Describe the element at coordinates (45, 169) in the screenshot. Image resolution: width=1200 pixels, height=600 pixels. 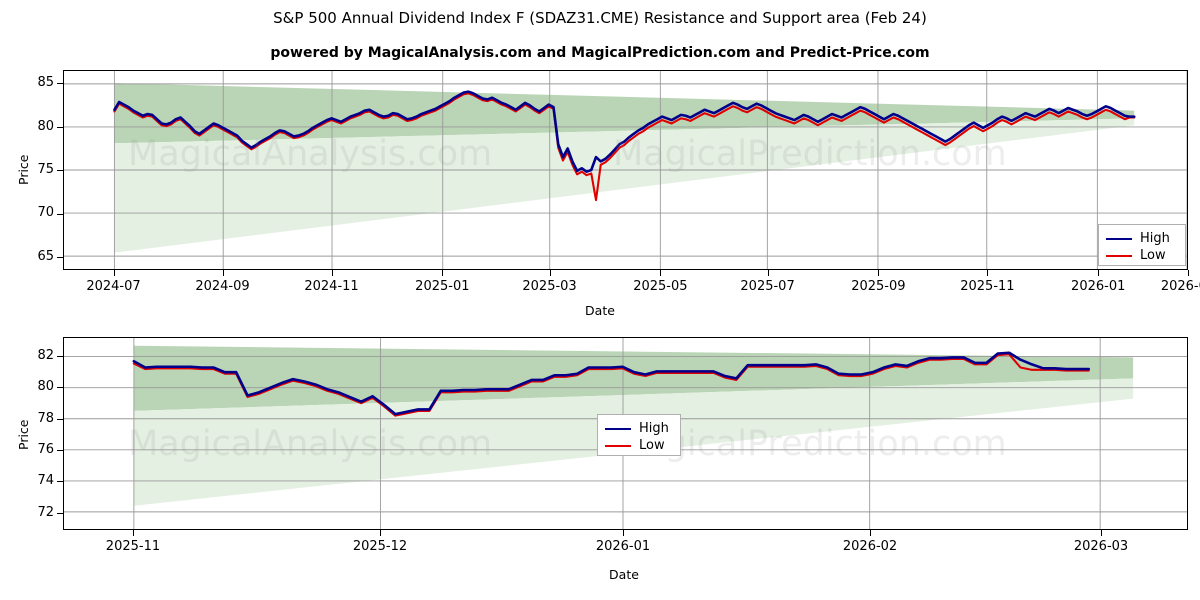
I see `y-tick-label: 75` at that location.